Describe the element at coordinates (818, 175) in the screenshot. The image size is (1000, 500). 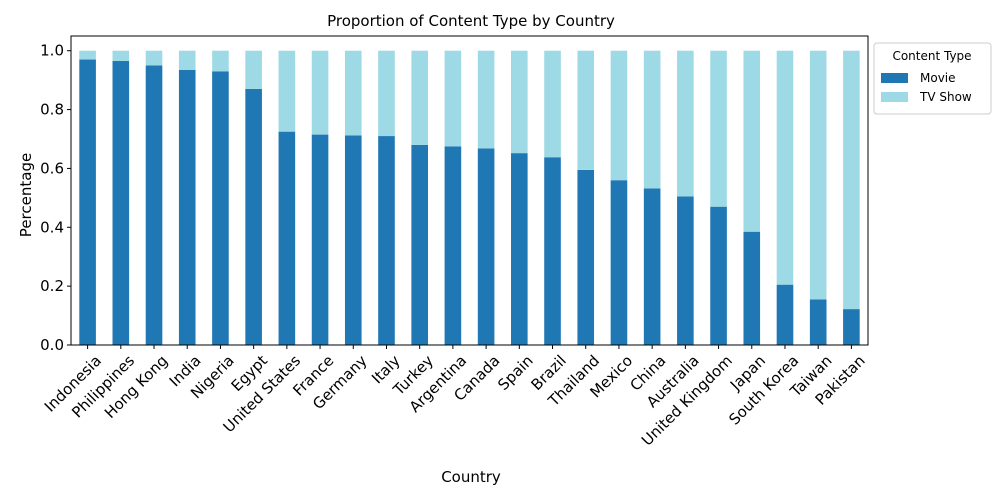
I see `bar-tv-show-taiwan` at that location.